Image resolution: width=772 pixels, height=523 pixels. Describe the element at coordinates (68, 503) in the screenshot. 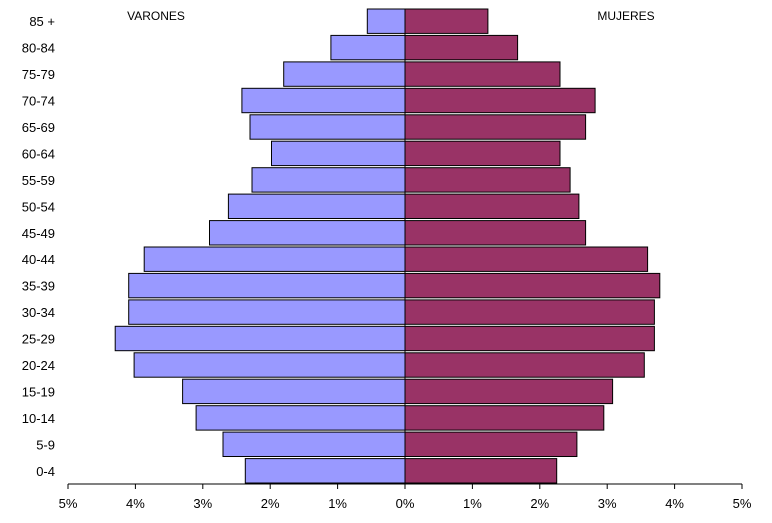

I see `x-tick-label-0: 5%` at that location.